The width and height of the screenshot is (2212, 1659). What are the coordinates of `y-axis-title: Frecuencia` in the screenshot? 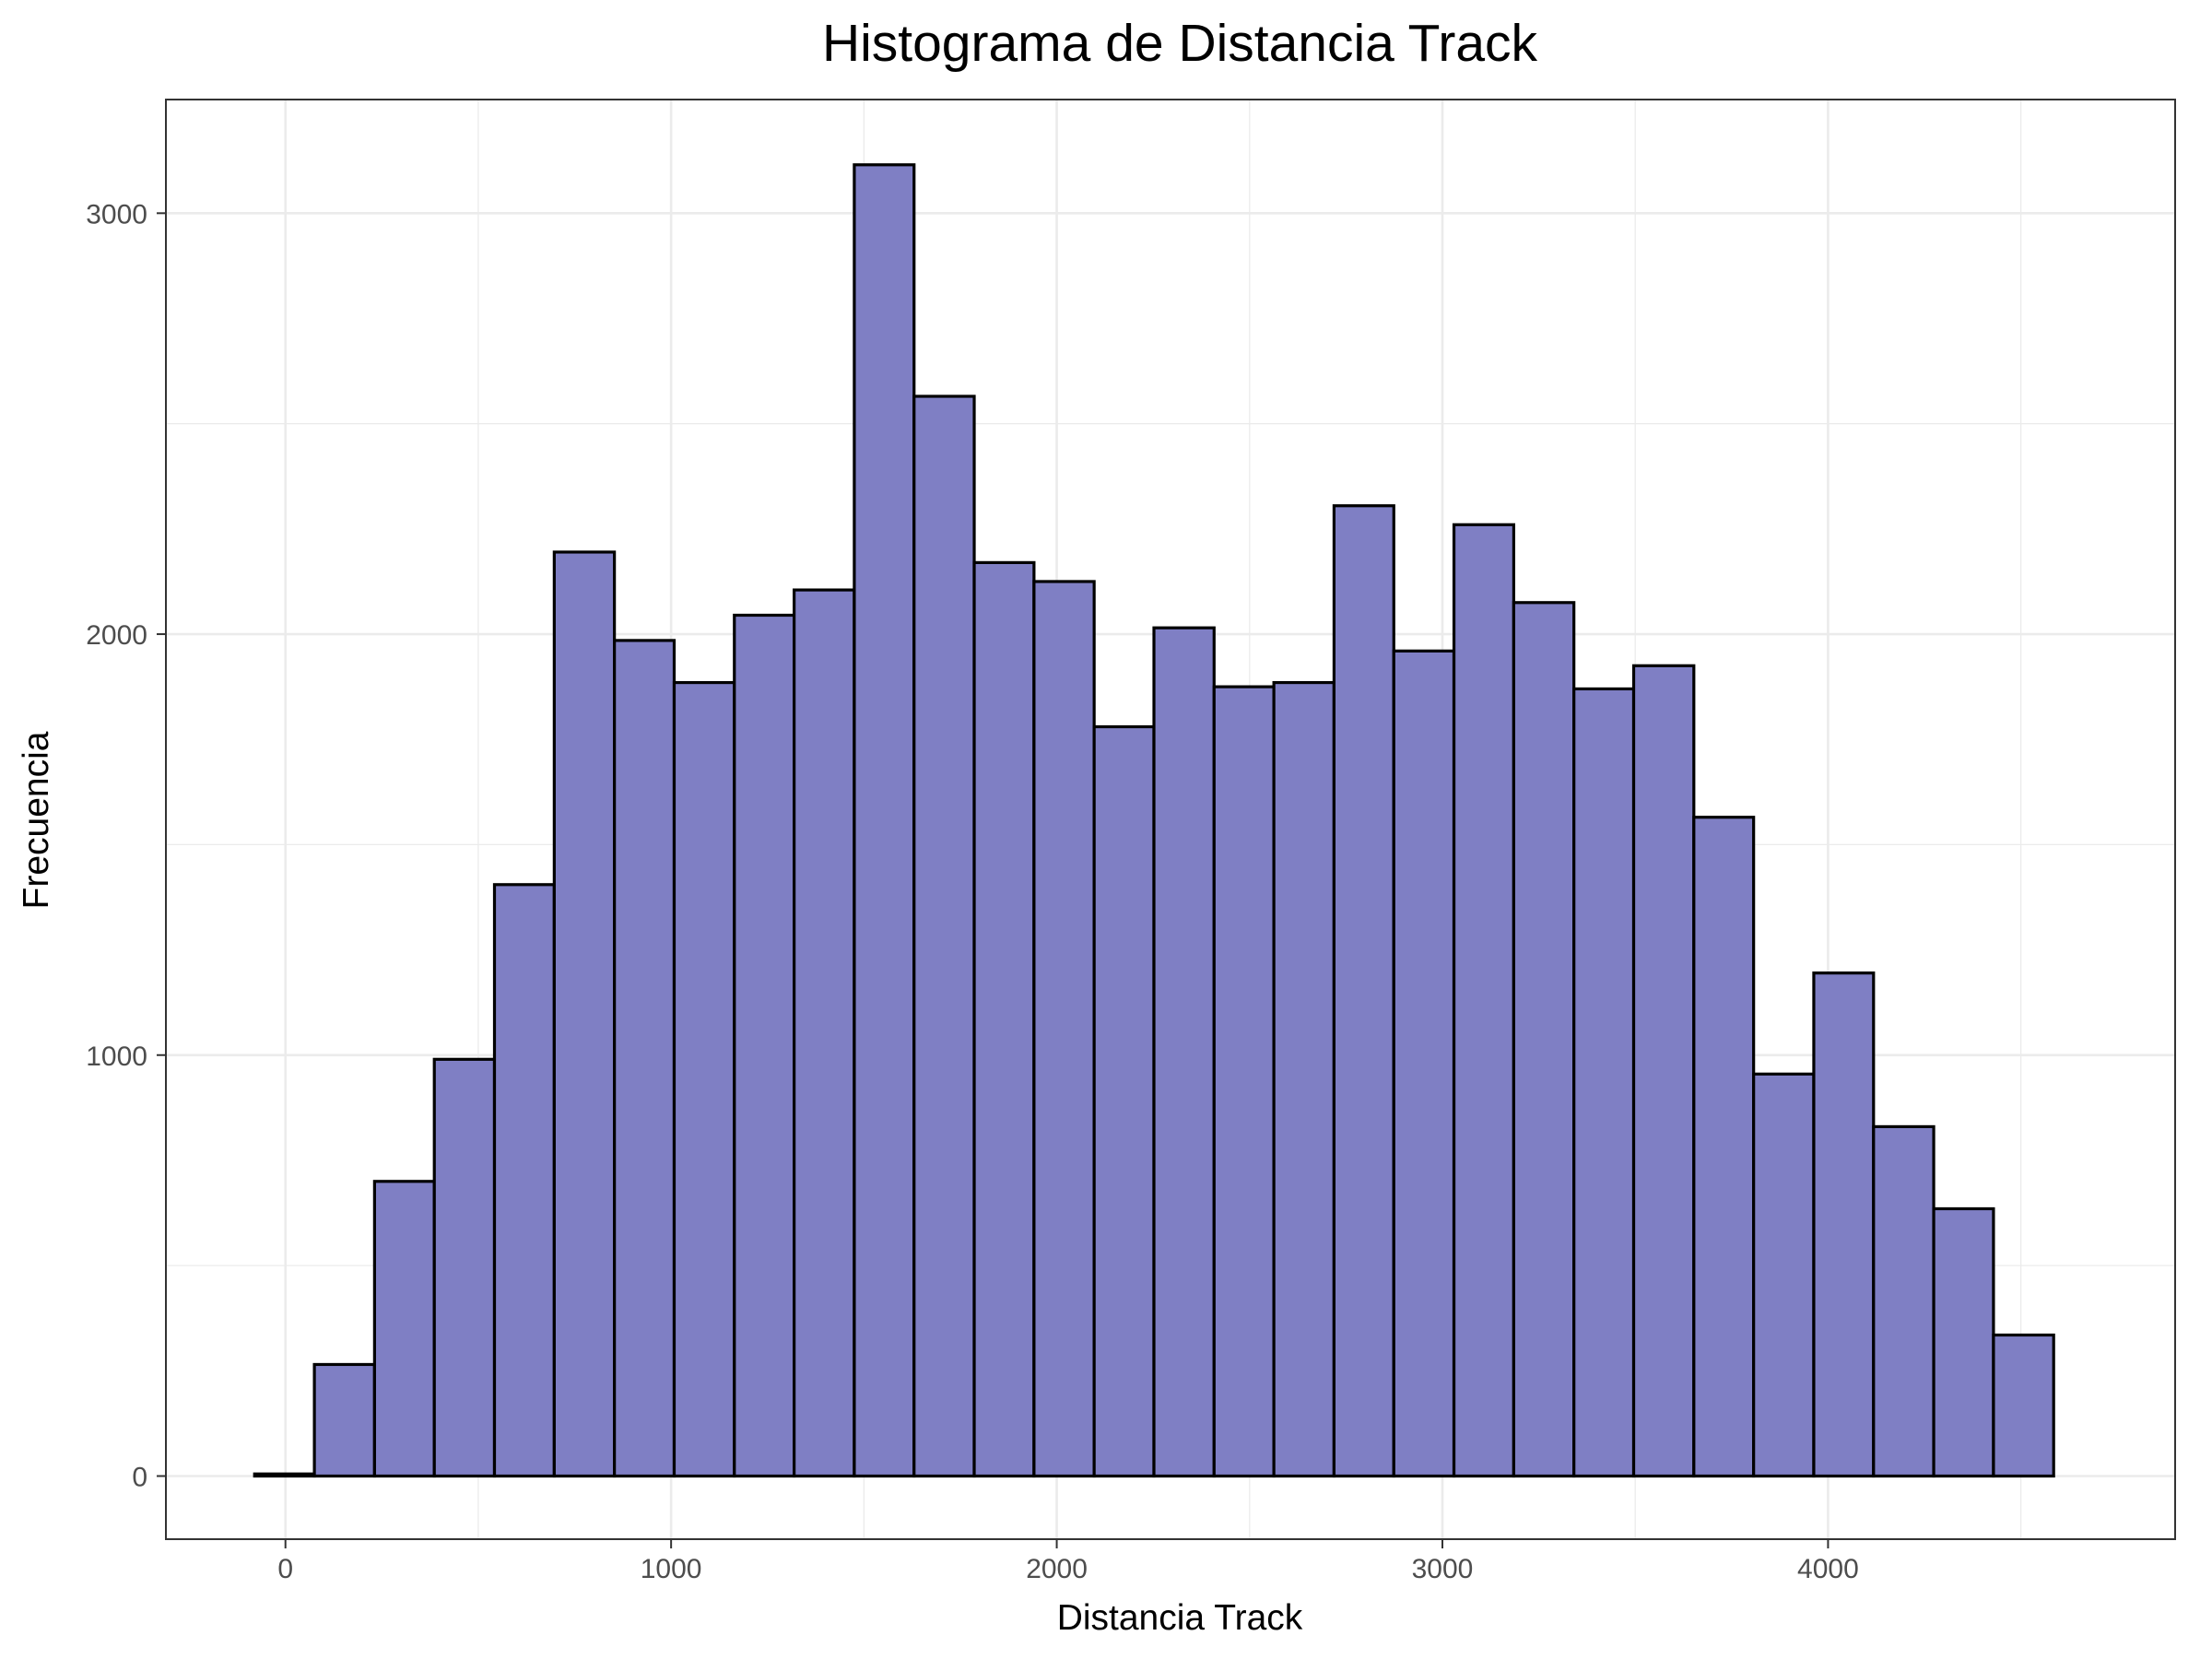 It's located at (36, 820).